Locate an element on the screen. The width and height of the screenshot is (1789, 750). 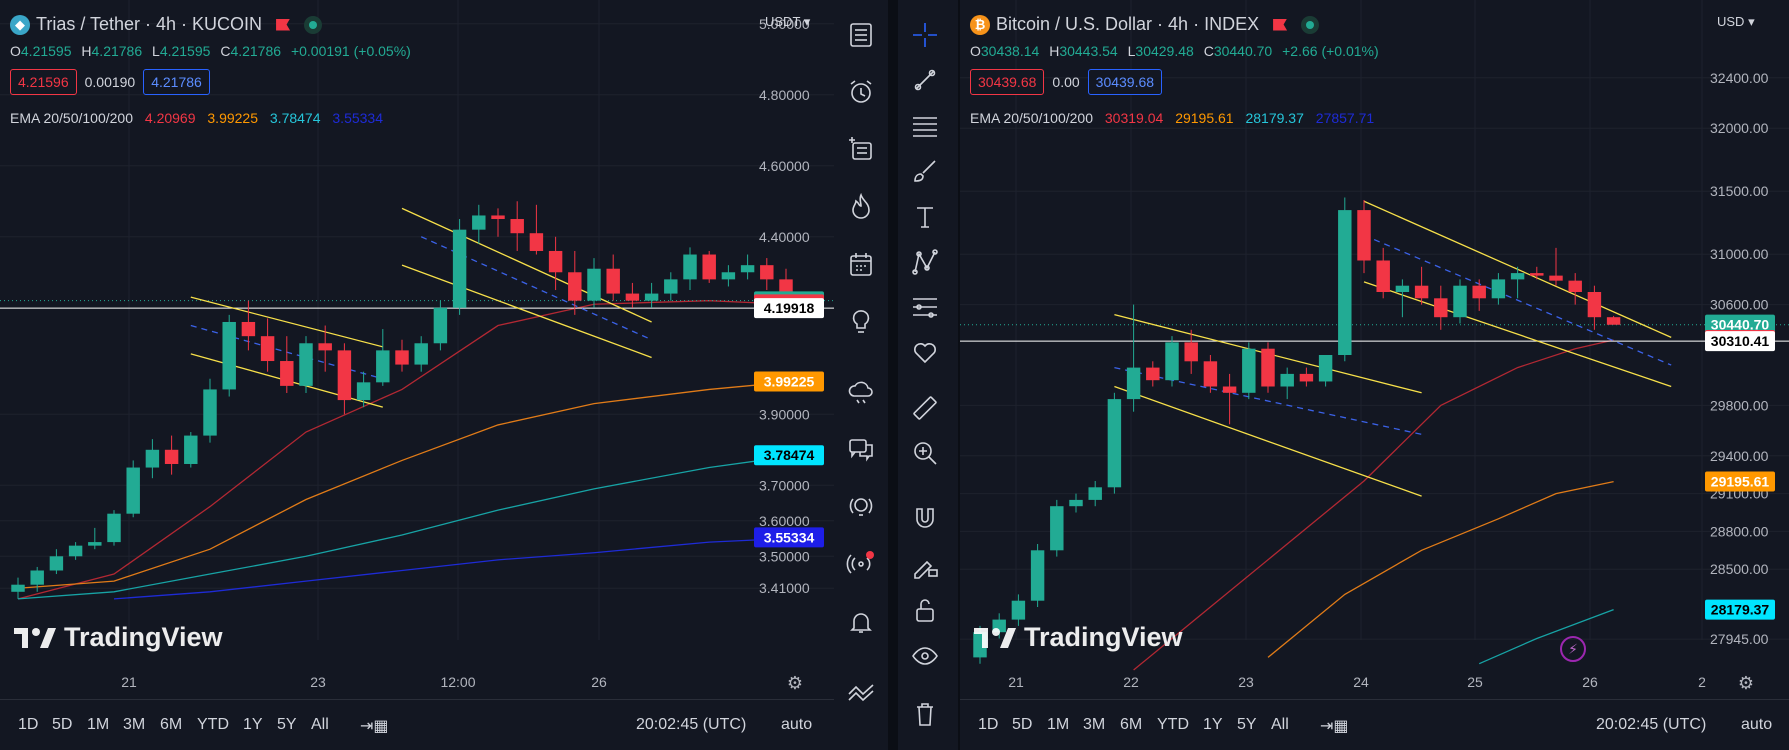
brush-icon is located at coordinates (925, 171).